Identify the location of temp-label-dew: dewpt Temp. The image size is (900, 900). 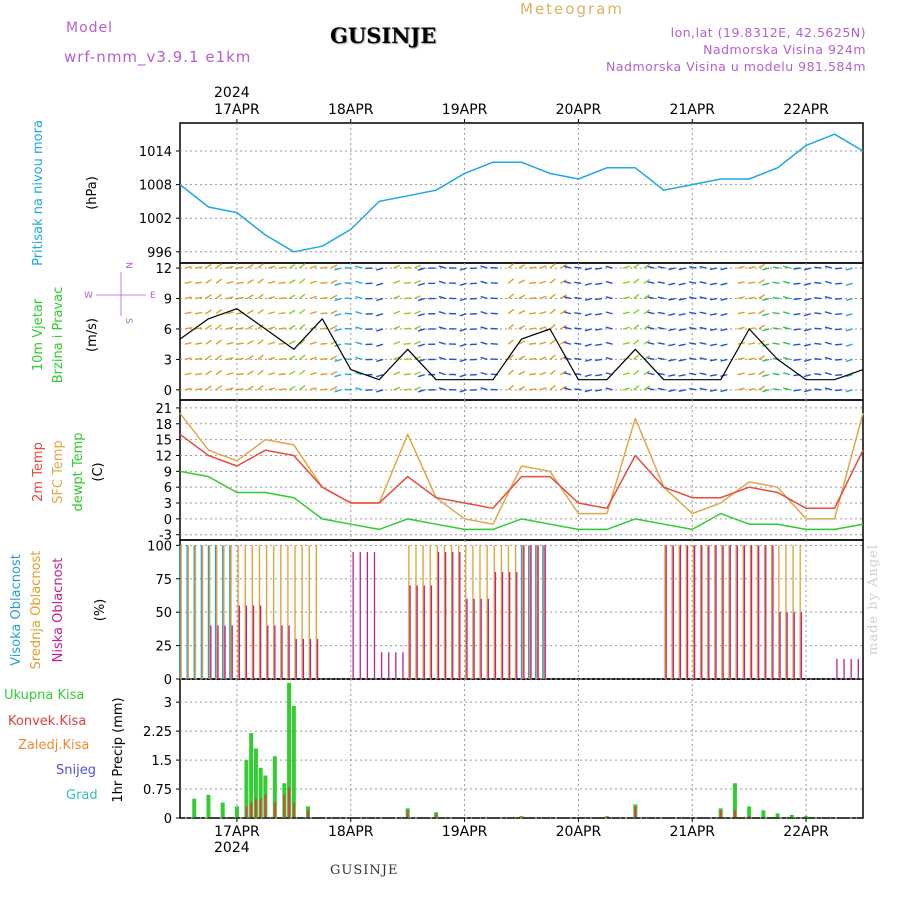
(78, 471).